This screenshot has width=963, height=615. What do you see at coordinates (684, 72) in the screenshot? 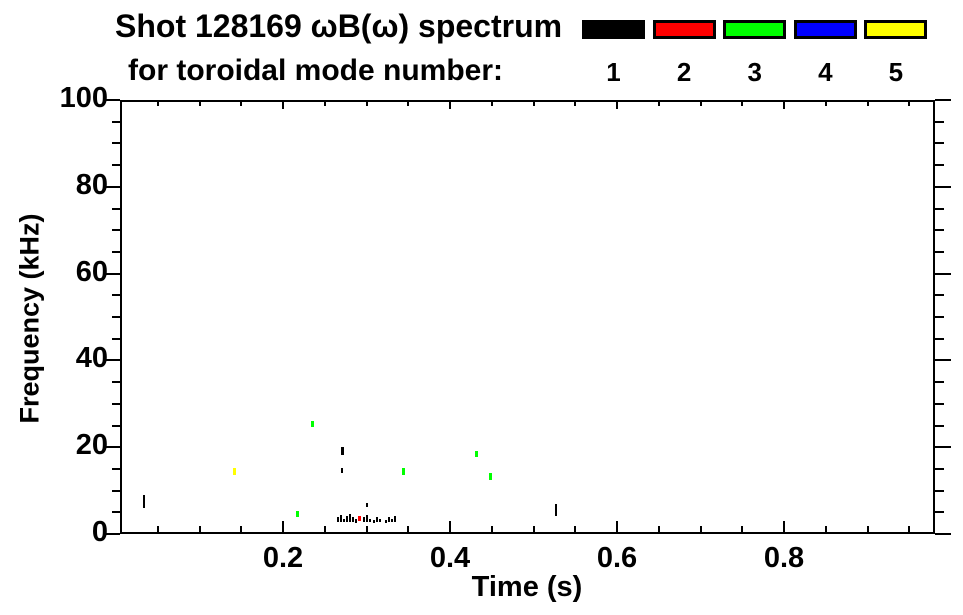
I see `legend-mode-number: 2` at bounding box center [684, 72].